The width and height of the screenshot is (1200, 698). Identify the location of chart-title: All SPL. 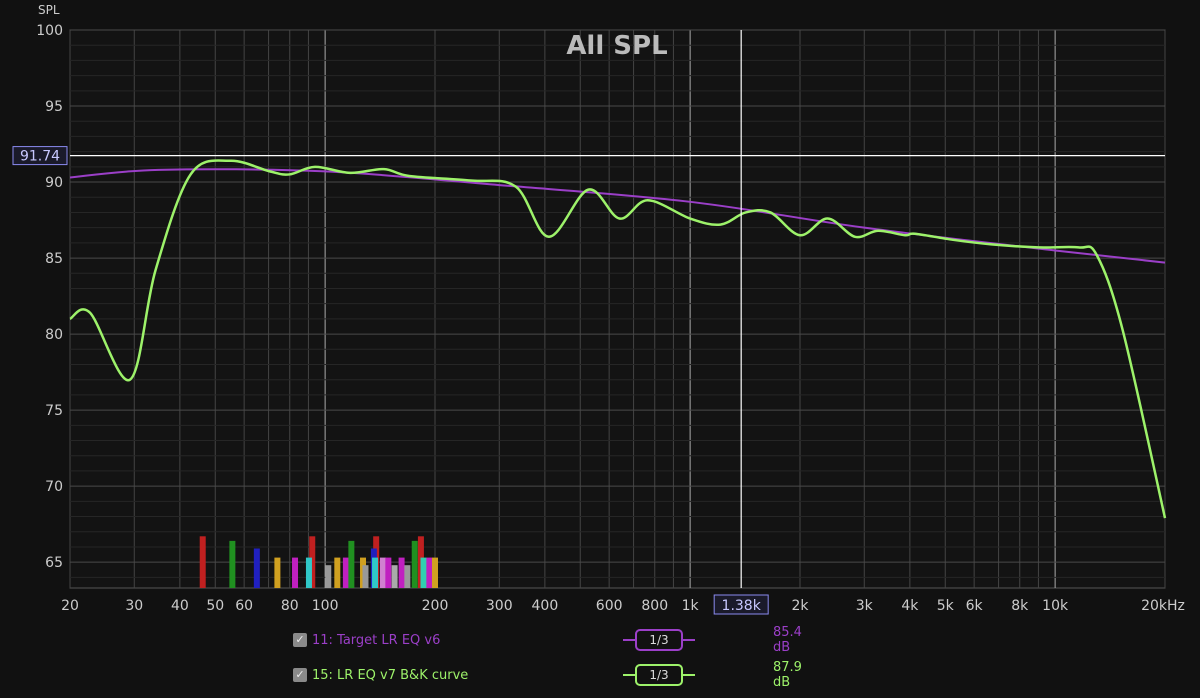
(616, 46).